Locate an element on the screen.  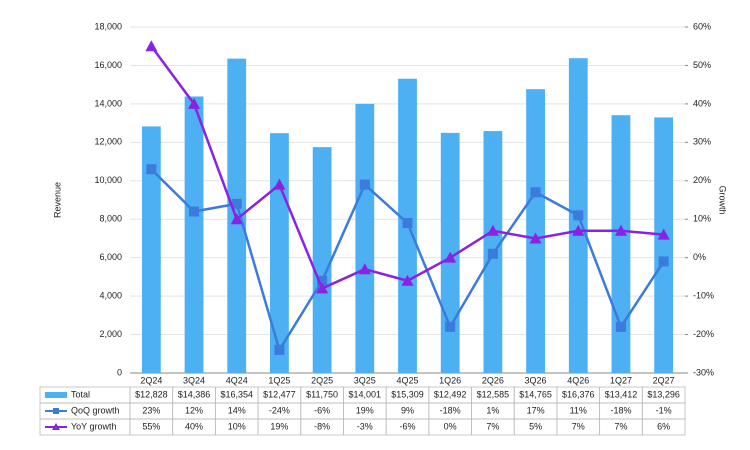
y2-tick-label: 10% is located at coordinates (702, 219).